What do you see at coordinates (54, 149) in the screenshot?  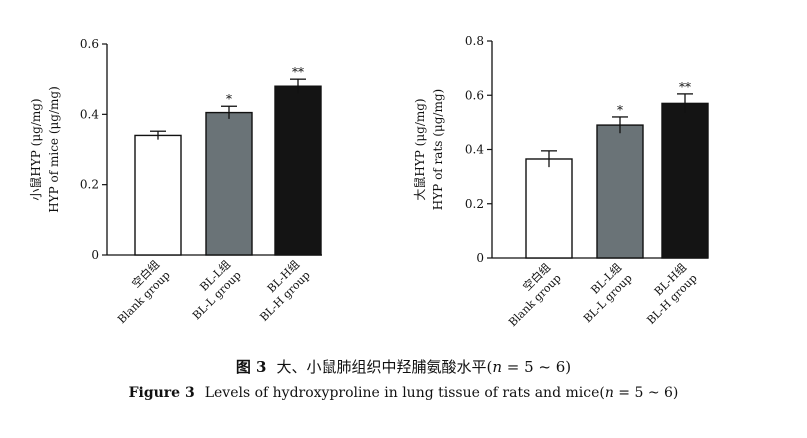 I see `y-axis-label: HYP of mice (μg/mg)` at bounding box center [54, 149].